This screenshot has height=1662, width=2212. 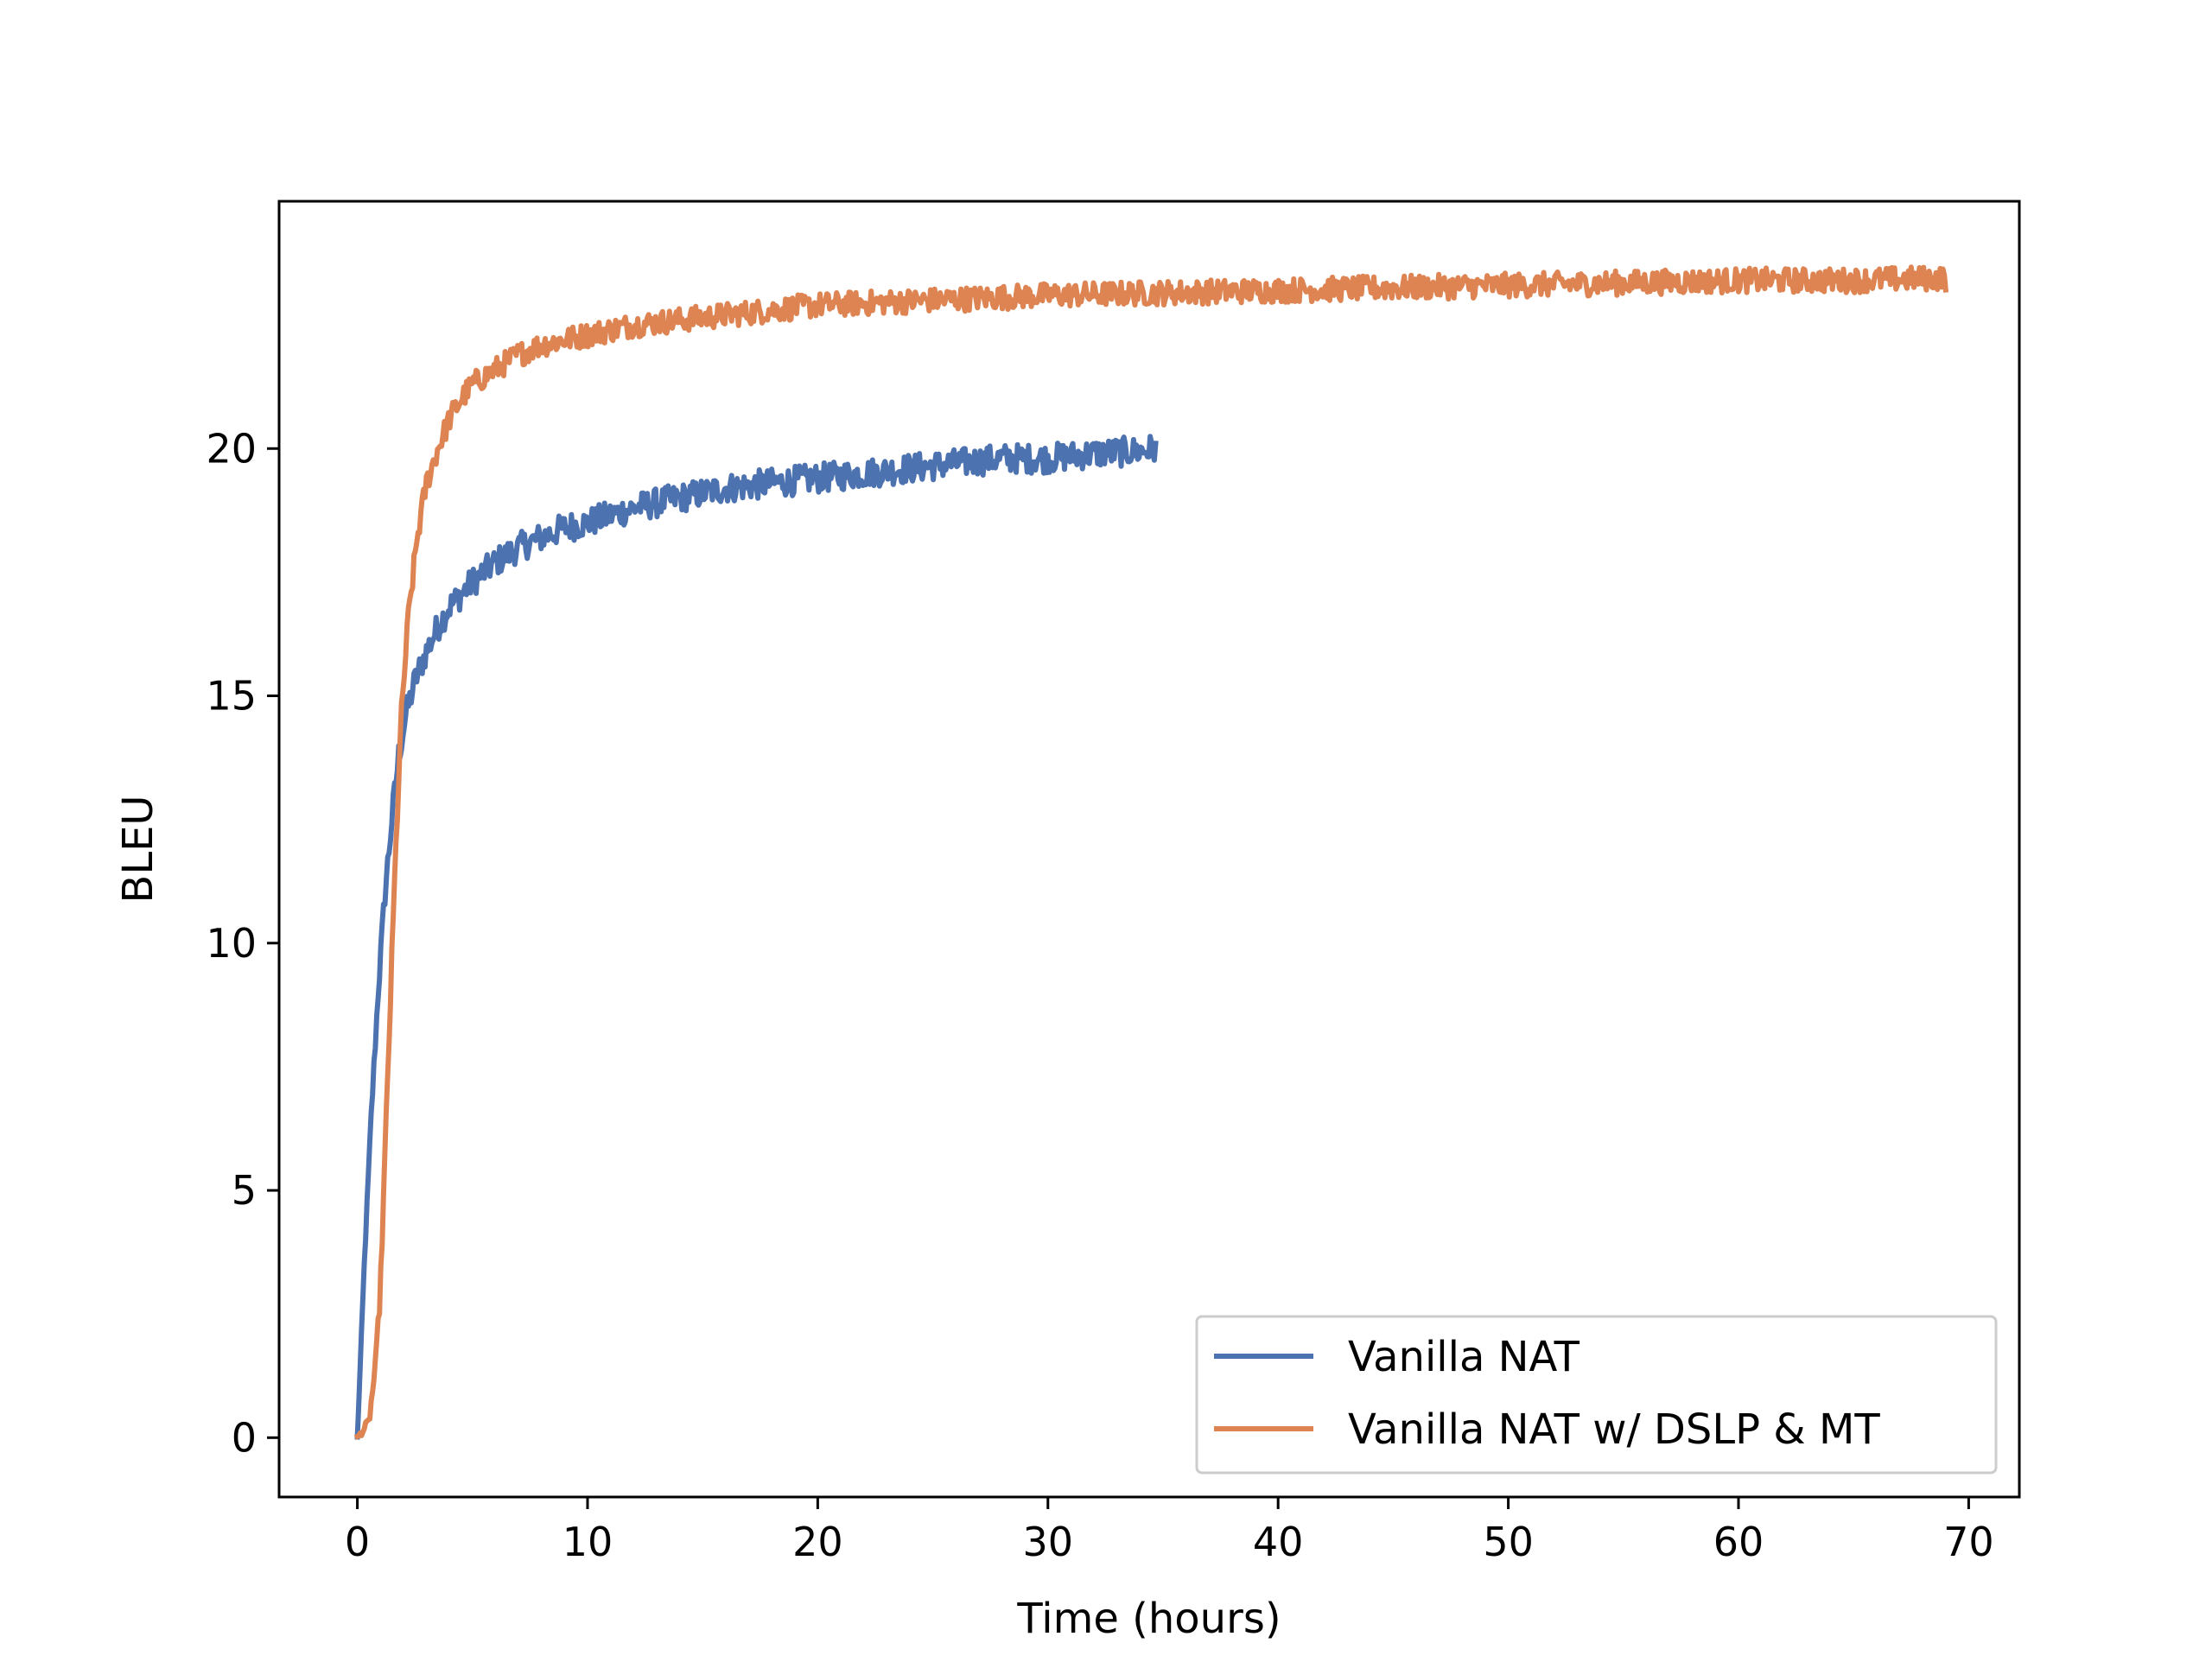 What do you see at coordinates (1278, 1542) in the screenshot?
I see `x-tick-label: 40` at bounding box center [1278, 1542].